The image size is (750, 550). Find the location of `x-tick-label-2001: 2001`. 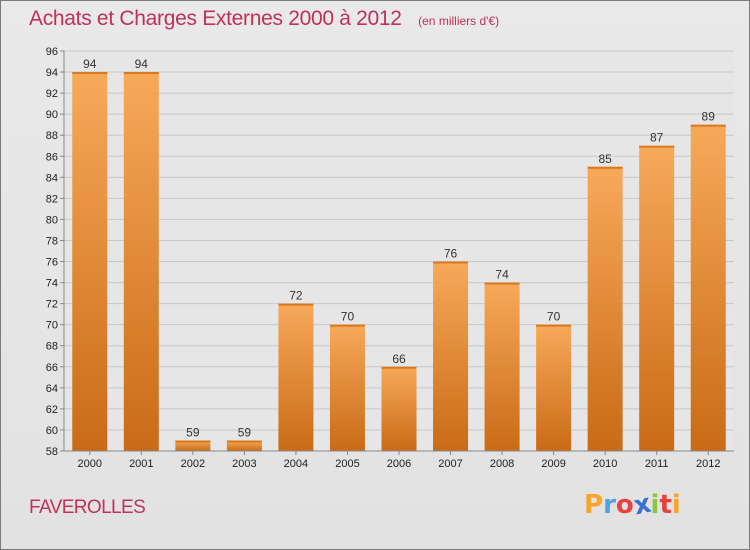

x-tick-label-2001: 2001 is located at coordinates (141, 464).